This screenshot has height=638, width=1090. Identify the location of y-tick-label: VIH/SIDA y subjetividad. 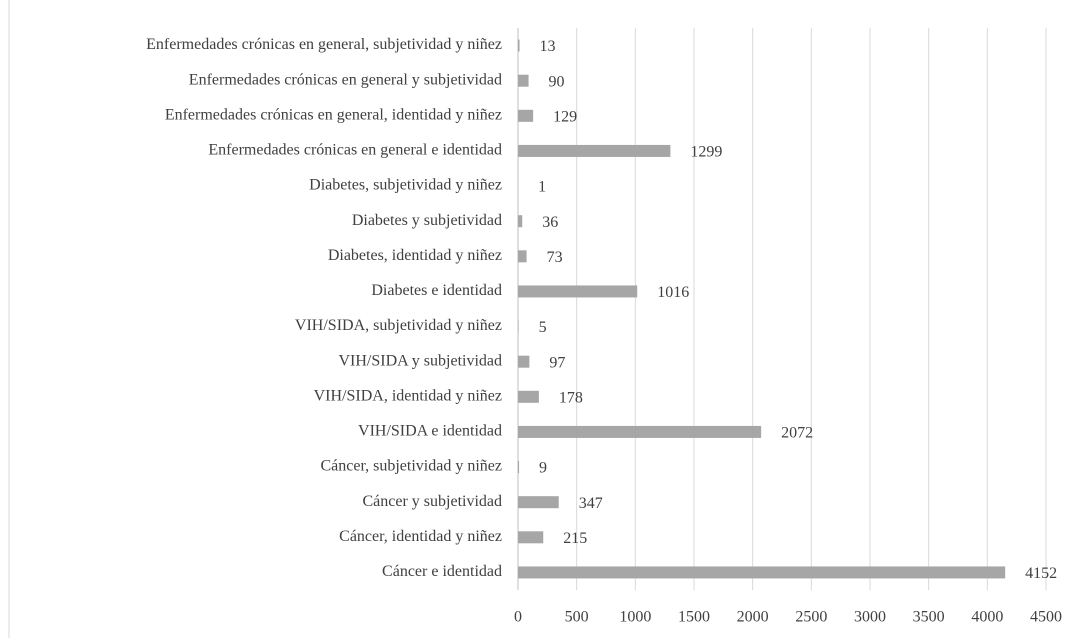
(420, 360).